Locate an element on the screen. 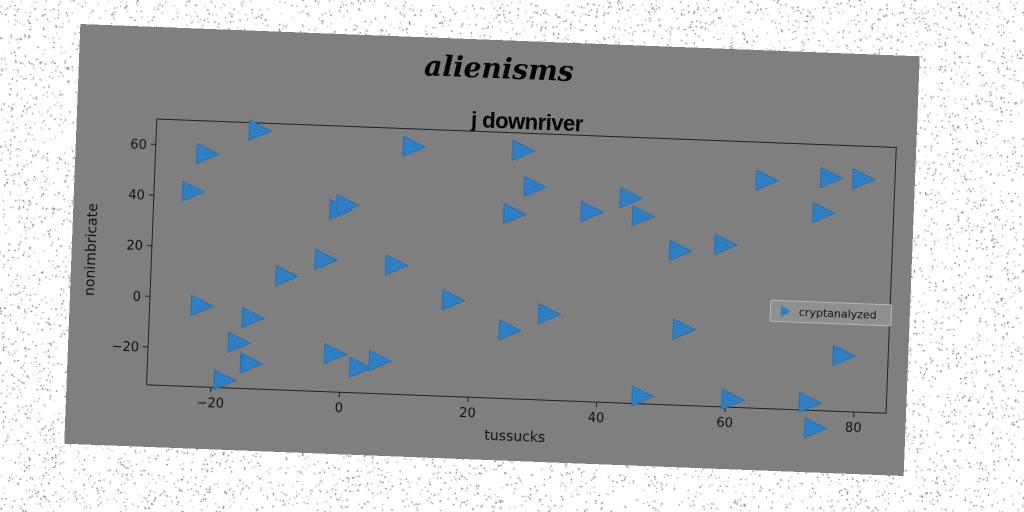 Image resolution: width=1024 pixels, height=512 pixels. chart-legend: cryptanalyzed is located at coordinates (831, 313).